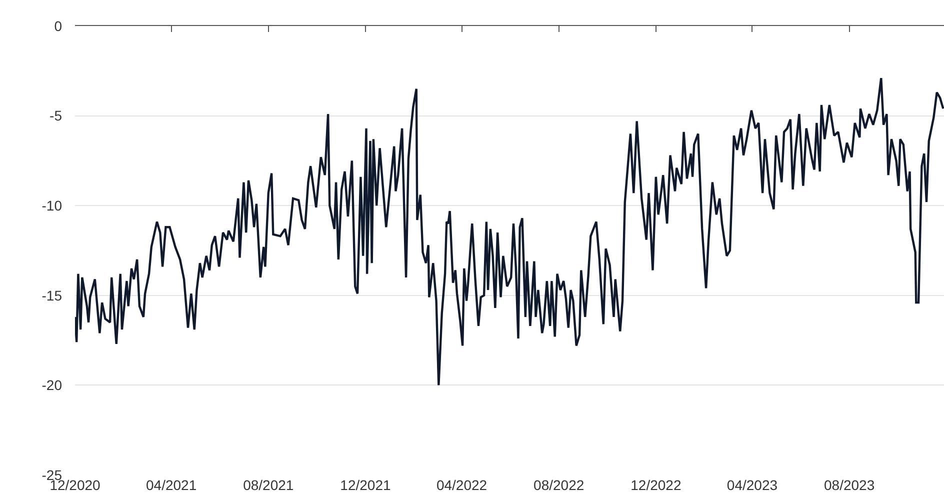  What do you see at coordinates (656, 485) in the screenshot?
I see `x-tick-label: 12/2022` at bounding box center [656, 485].